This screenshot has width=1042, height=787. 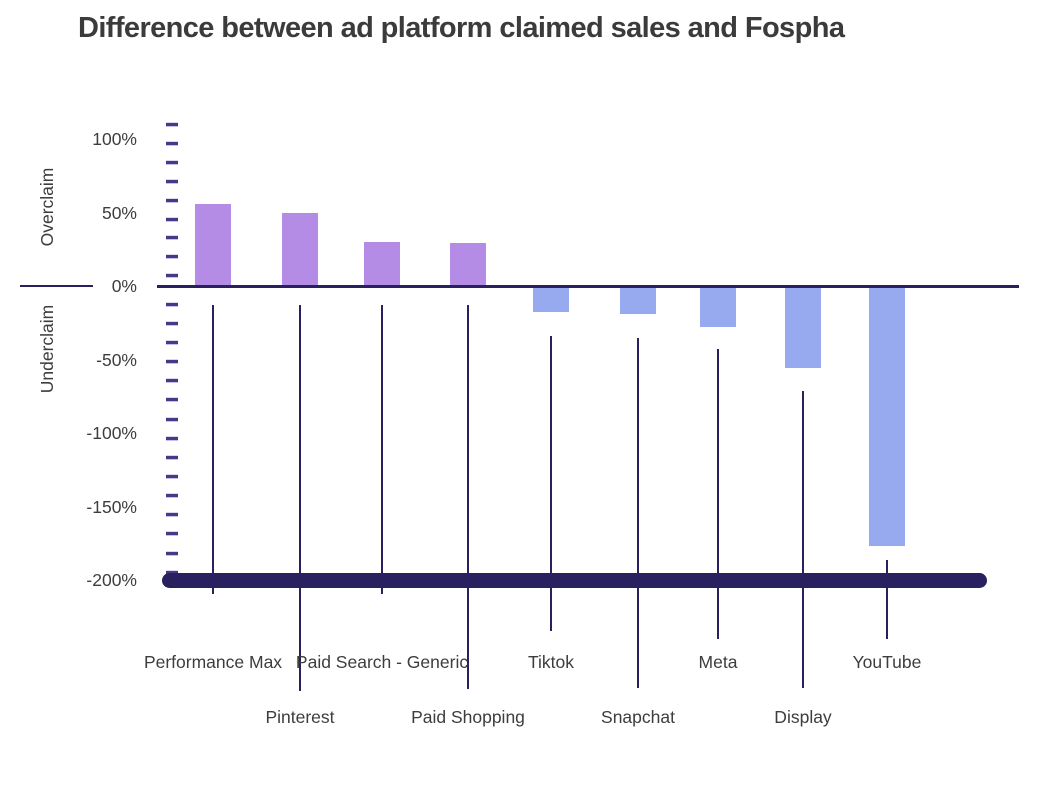 What do you see at coordinates (111, 433) in the screenshot?
I see `y-axis-label: -100%` at bounding box center [111, 433].